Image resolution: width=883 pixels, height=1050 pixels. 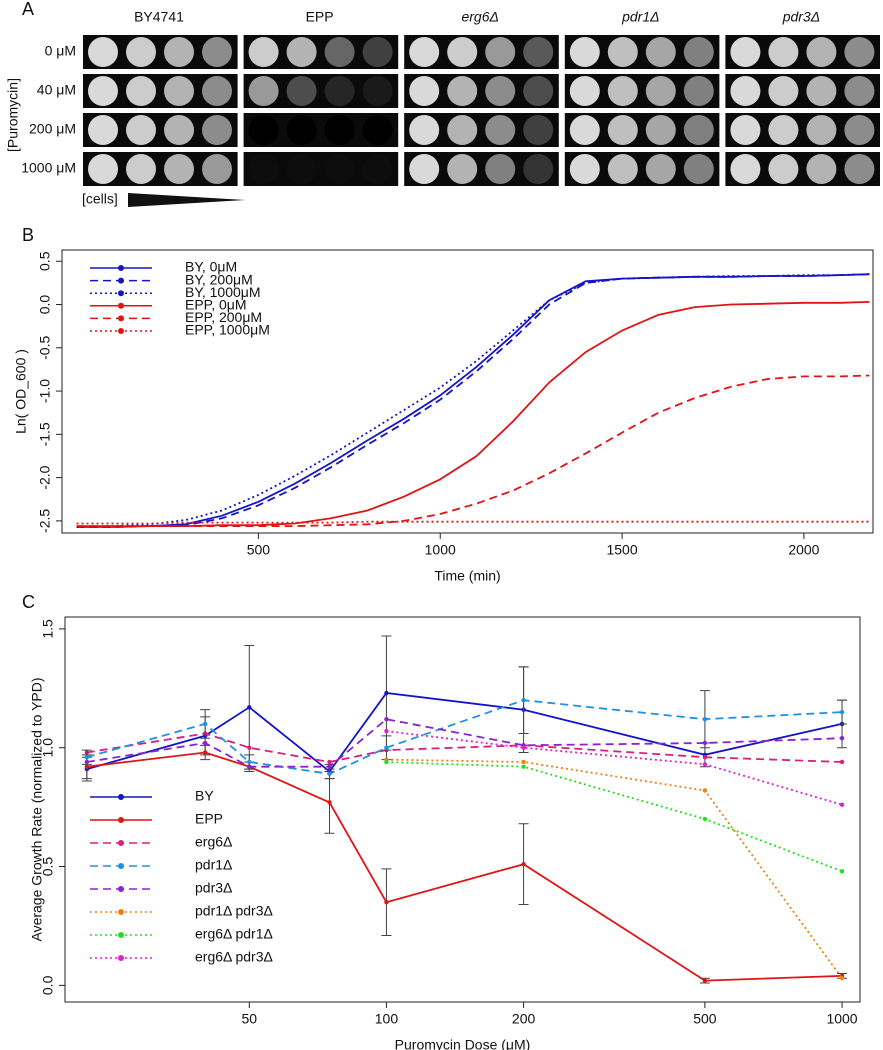 What do you see at coordinates (250, 1019) in the screenshot?
I see `x-tick-label: 50` at bounding box center [250, 1019].